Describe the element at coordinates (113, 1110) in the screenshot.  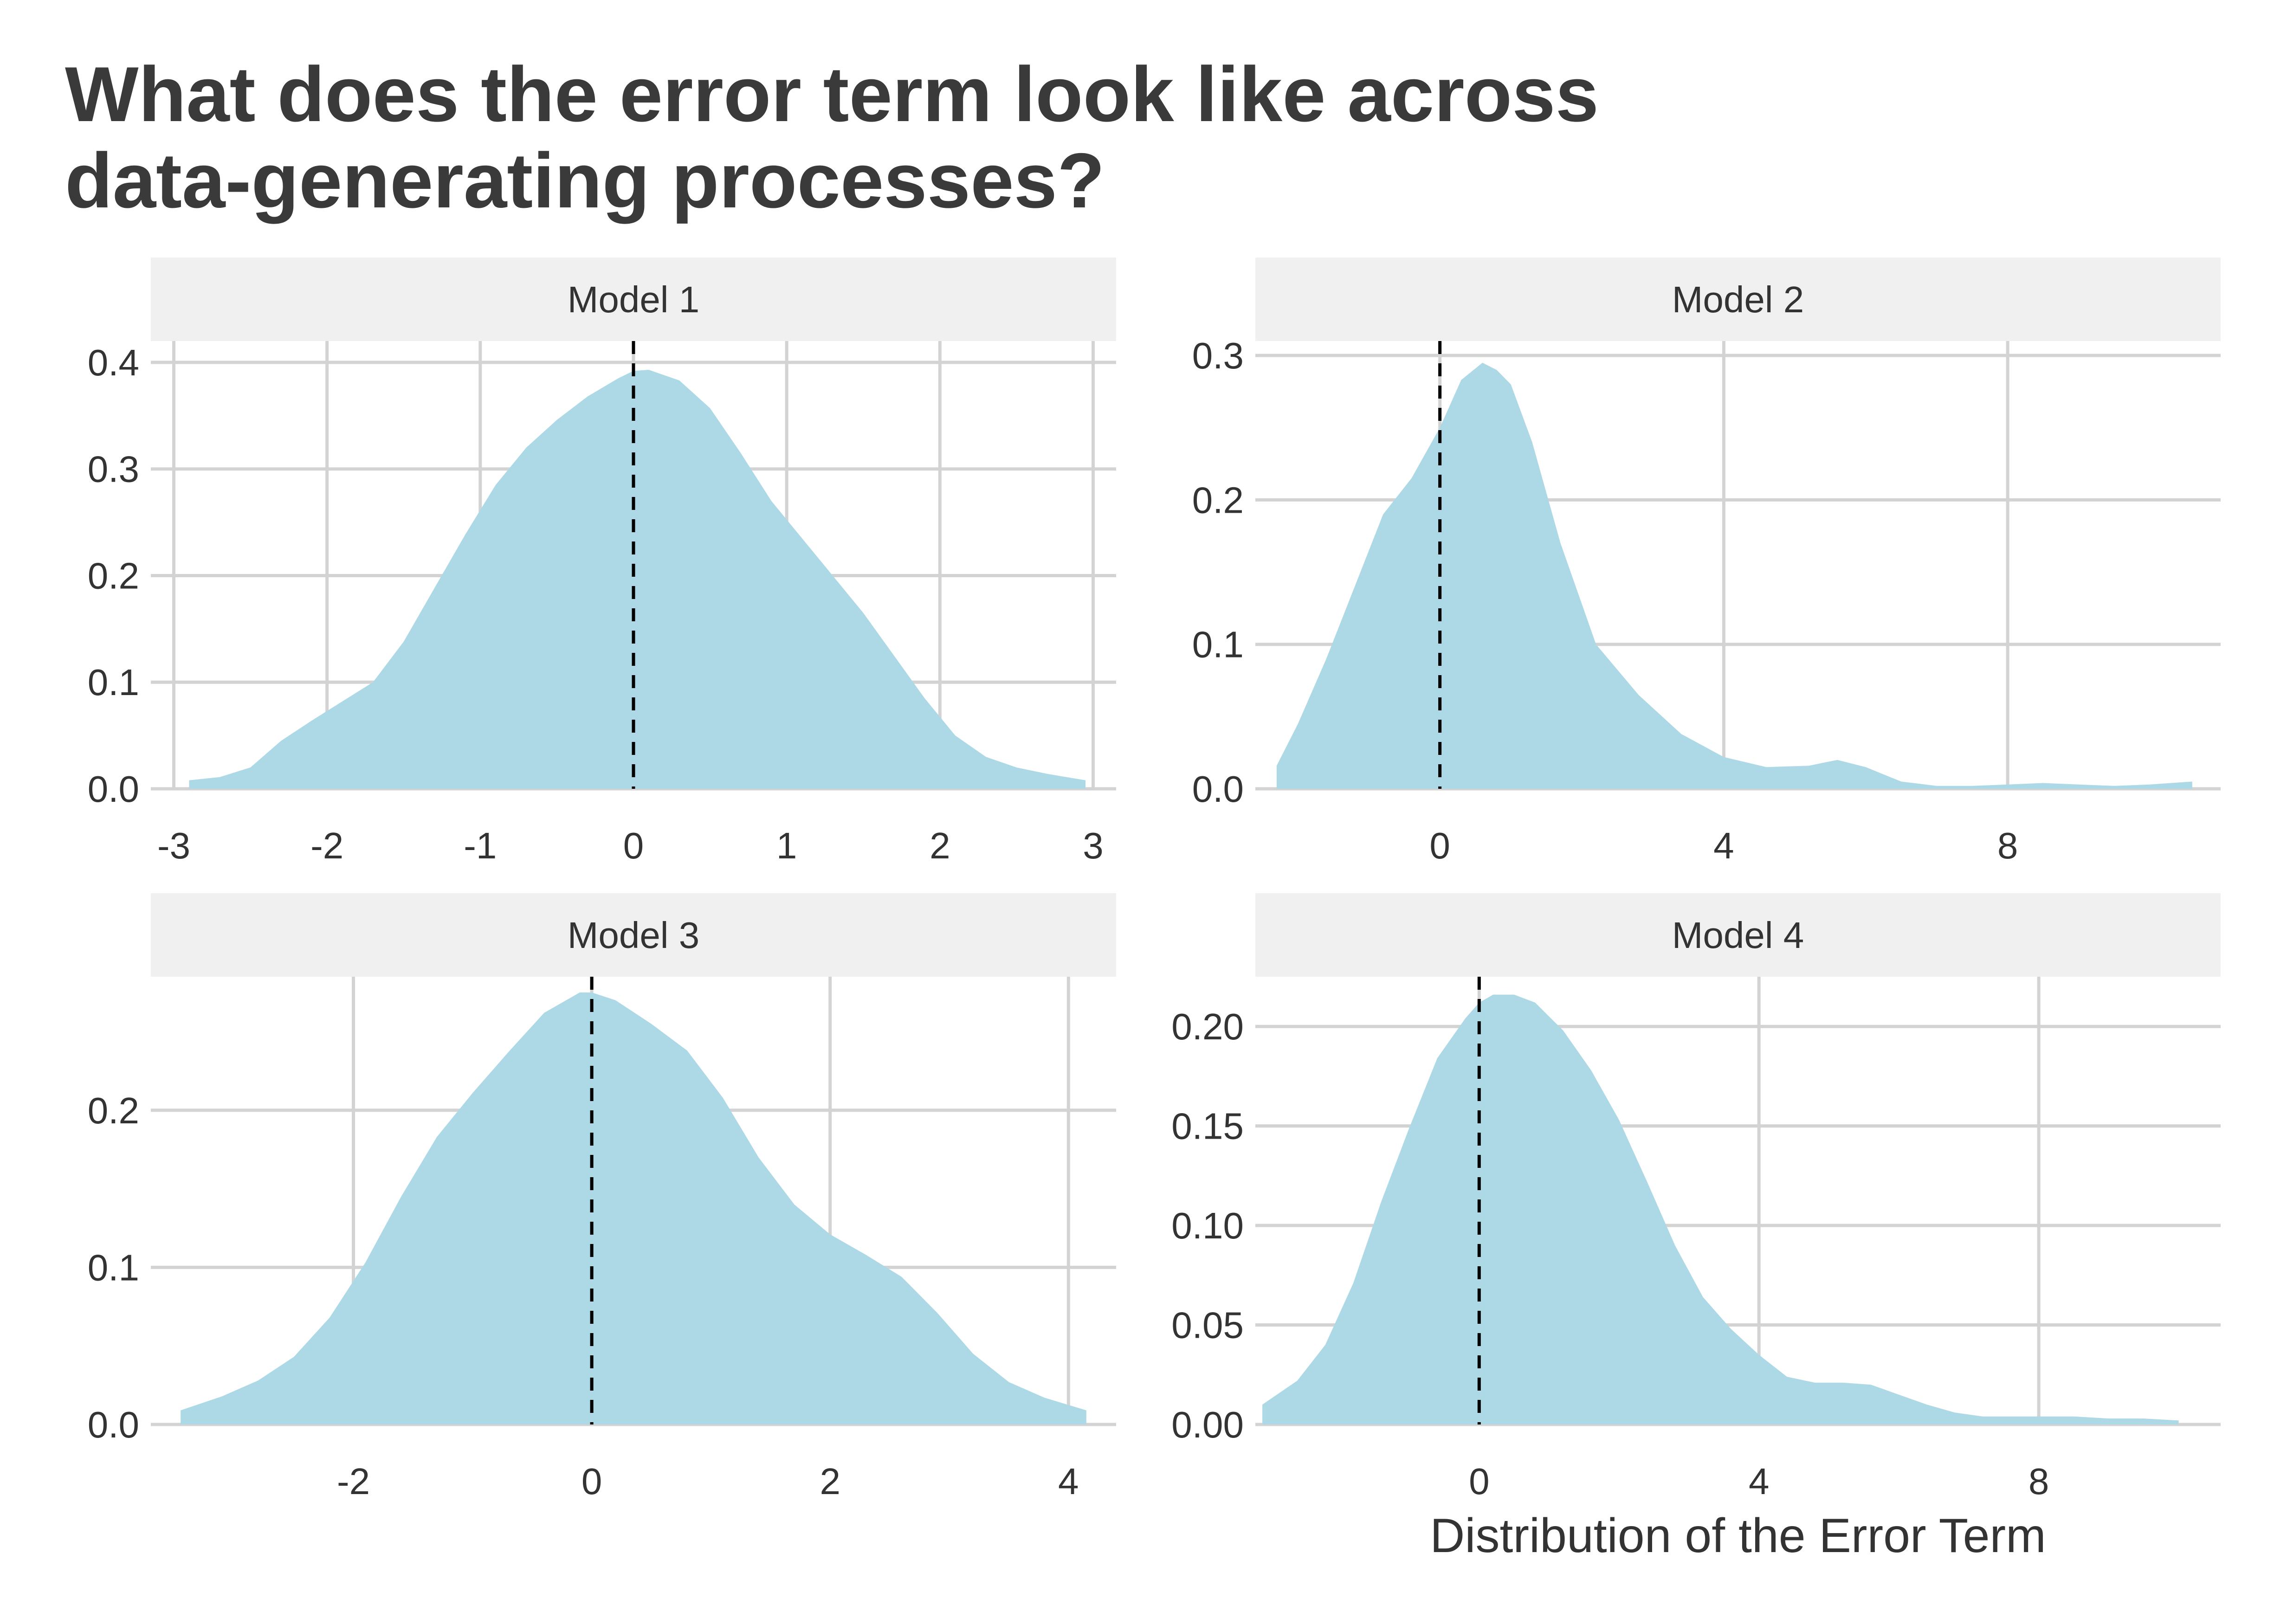
I see `panel-model-3-y-tick-label: 0.2` at that location.